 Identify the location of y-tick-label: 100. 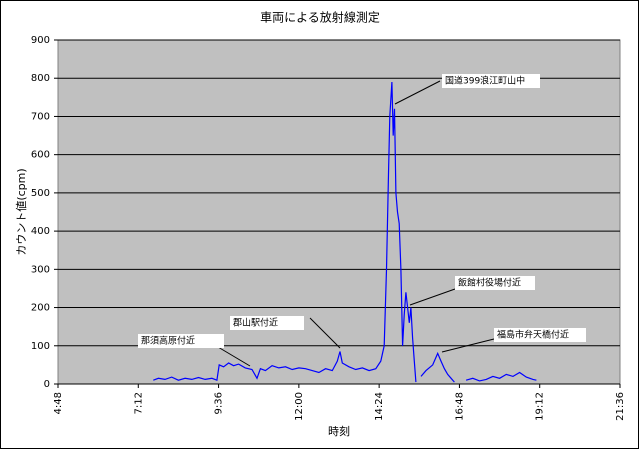
(40, 346).